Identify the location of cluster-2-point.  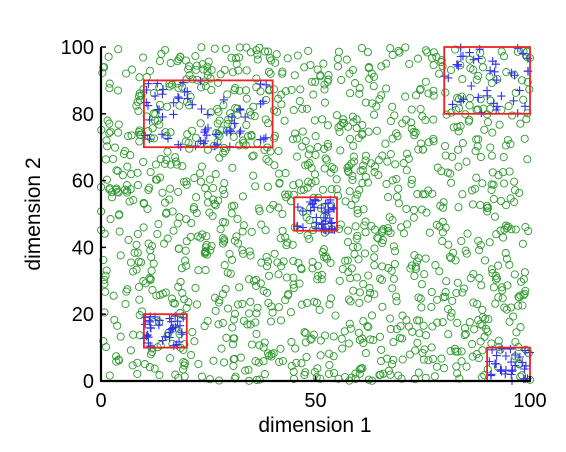
(522, 53).